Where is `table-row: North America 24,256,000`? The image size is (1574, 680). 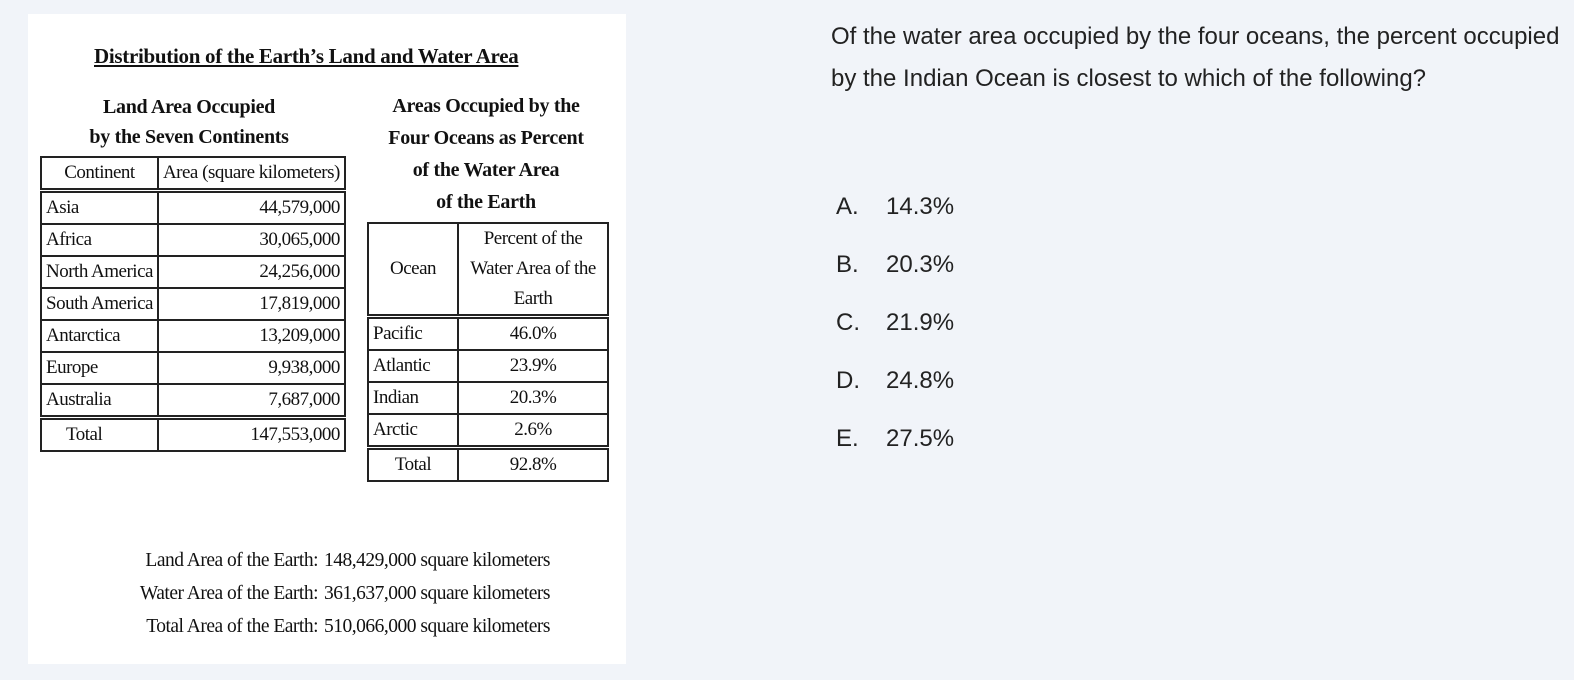
table-row: North America 24,256,000 is located at coordinates (193, 272).